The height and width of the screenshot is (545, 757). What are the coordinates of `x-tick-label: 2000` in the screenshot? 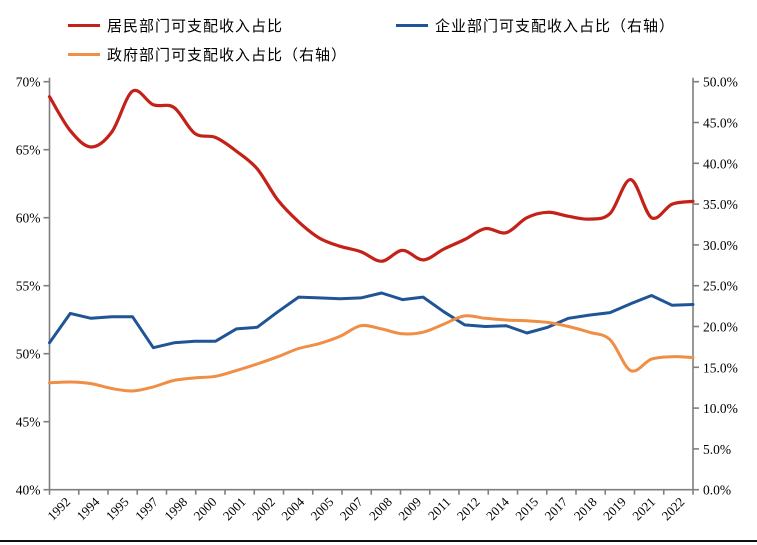 It's located at (205, 508).